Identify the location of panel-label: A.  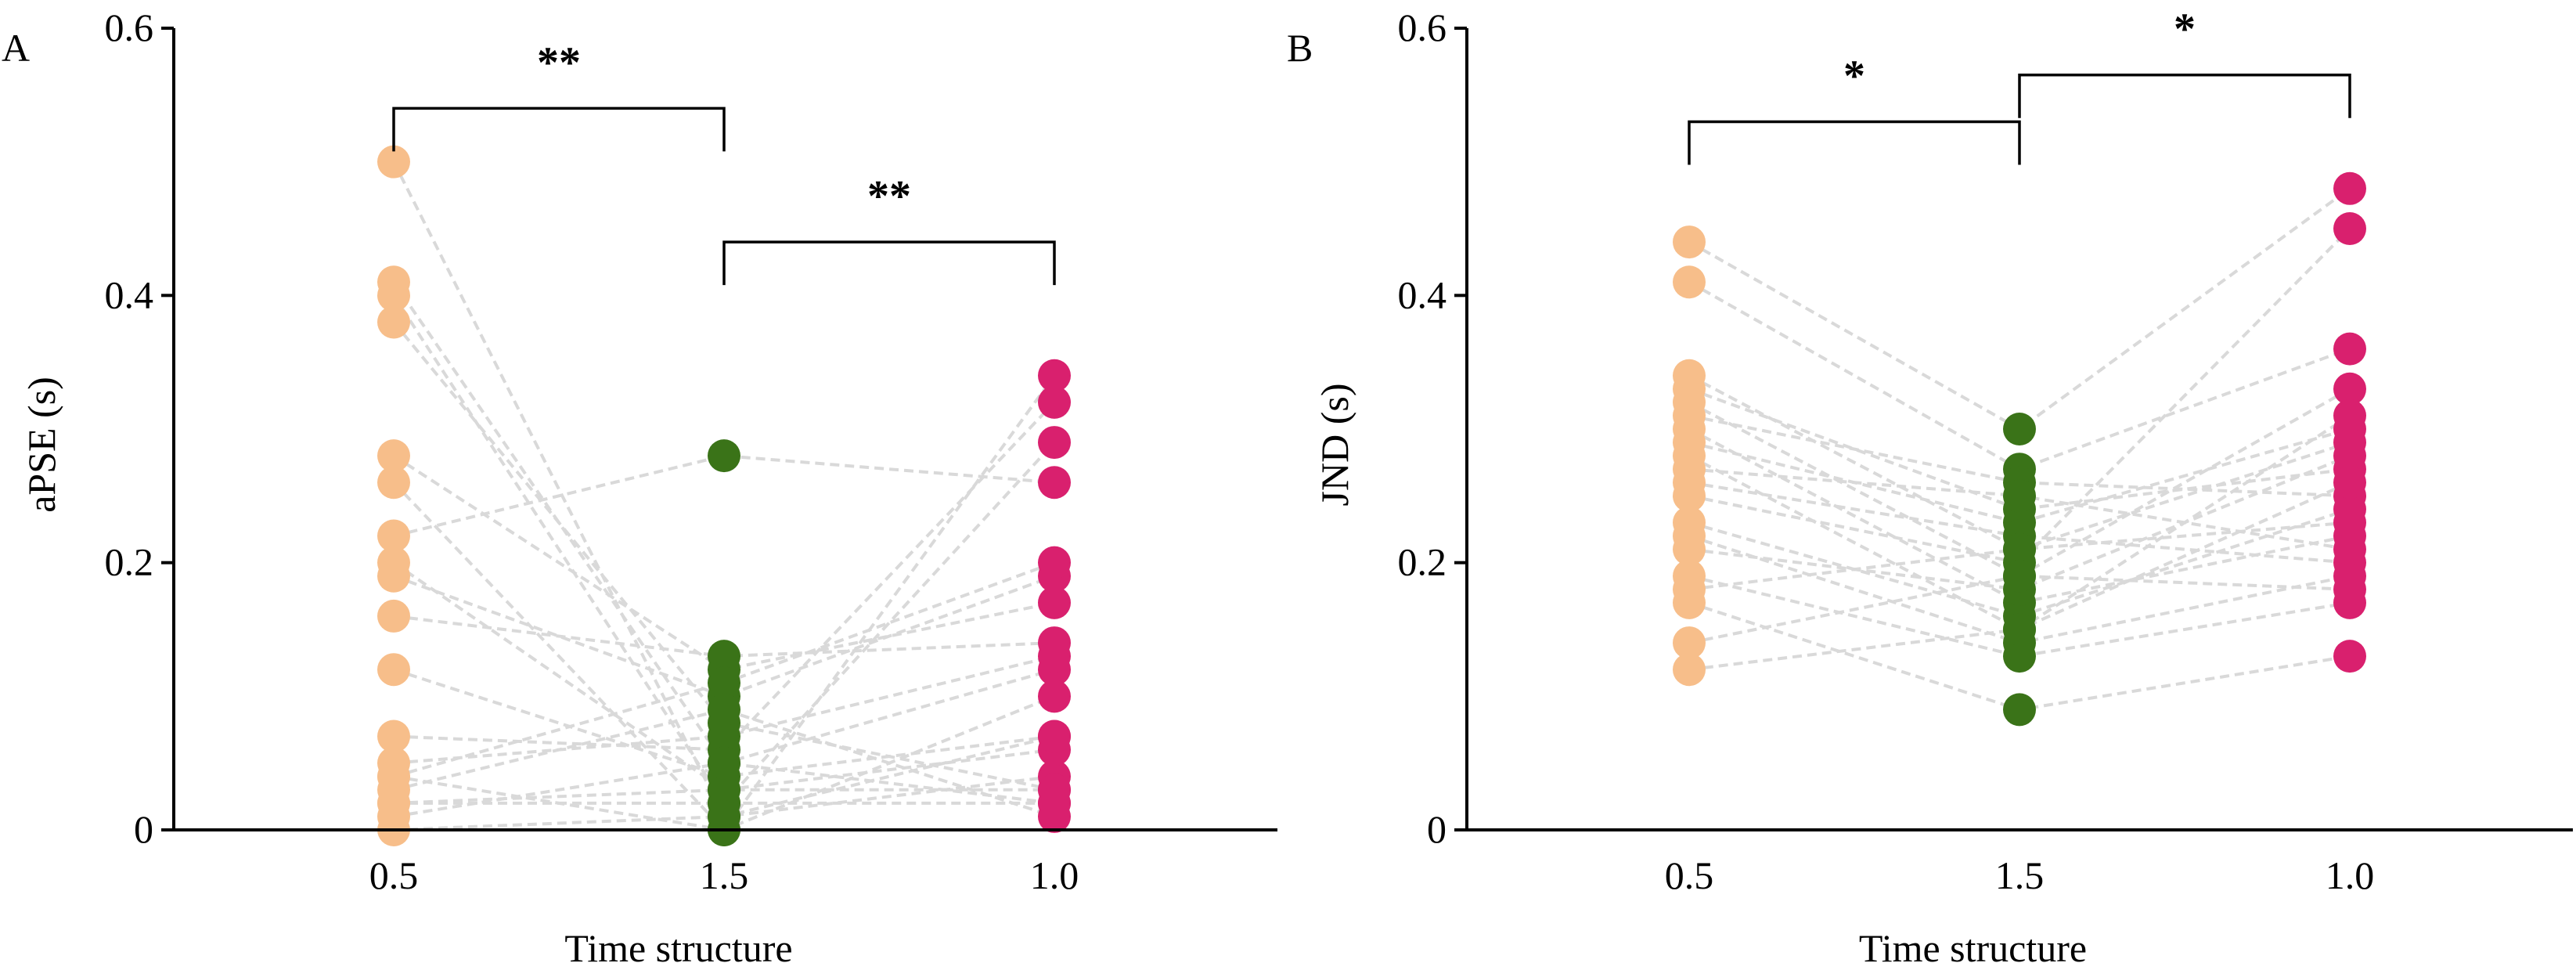
(16, 48).